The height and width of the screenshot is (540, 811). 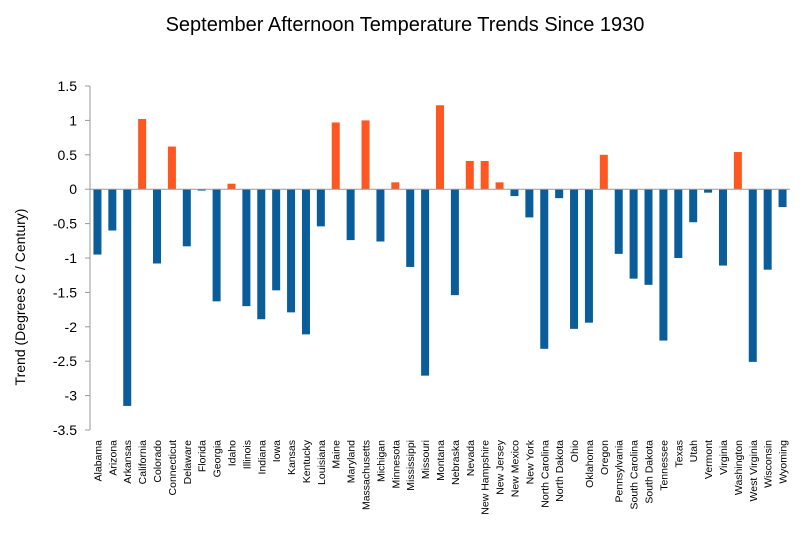 I want to click on y-tick-label: 0, so click(x=73, y=189).